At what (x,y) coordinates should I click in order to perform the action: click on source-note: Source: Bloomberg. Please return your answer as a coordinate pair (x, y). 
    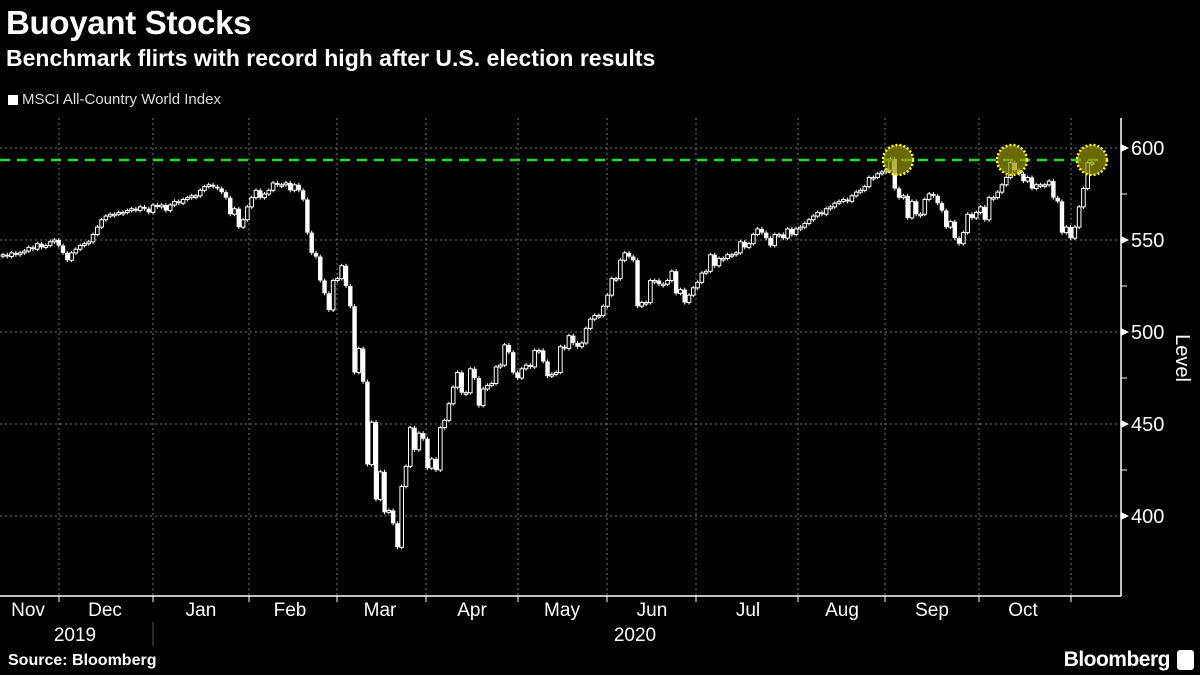
    Looking at the image, I should click on (82, 660).